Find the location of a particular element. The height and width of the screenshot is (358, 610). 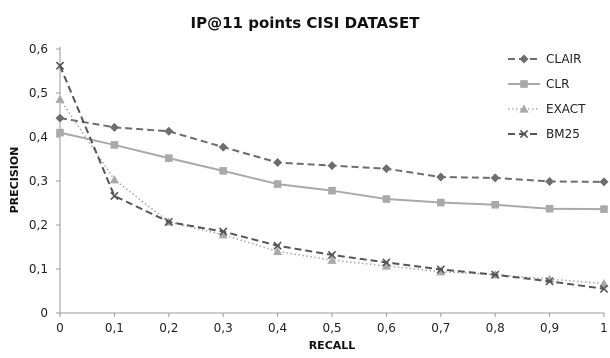

x-tick-label: 0 is located at coordinates (60, 328).